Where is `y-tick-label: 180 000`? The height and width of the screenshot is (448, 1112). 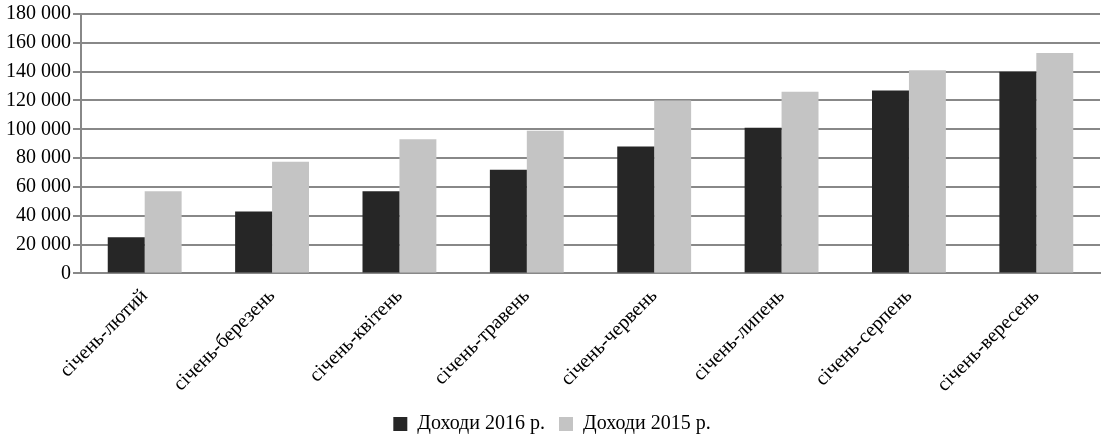 y-tick-label: 180 000 is located at coordinates (38, 12).